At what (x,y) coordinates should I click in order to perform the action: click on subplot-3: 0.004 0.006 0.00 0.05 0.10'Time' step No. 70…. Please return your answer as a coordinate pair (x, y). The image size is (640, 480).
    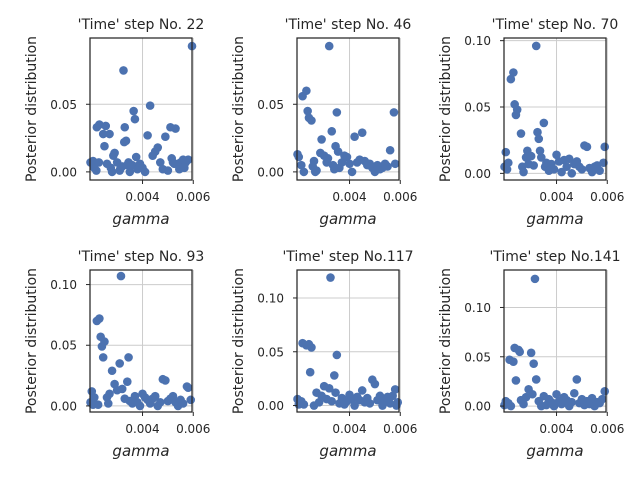
    Looking at the image, I should click on (531, 122).